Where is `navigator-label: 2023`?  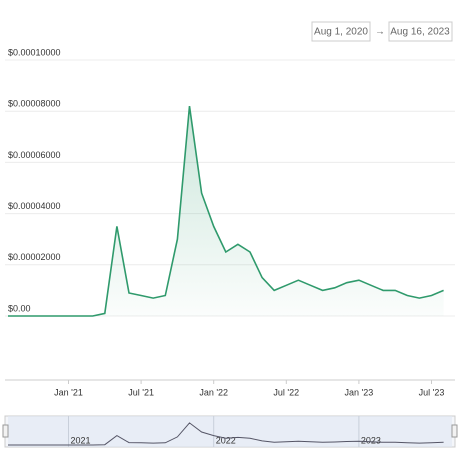
navigator-label: 2023 is located at coordinates (371, 440).